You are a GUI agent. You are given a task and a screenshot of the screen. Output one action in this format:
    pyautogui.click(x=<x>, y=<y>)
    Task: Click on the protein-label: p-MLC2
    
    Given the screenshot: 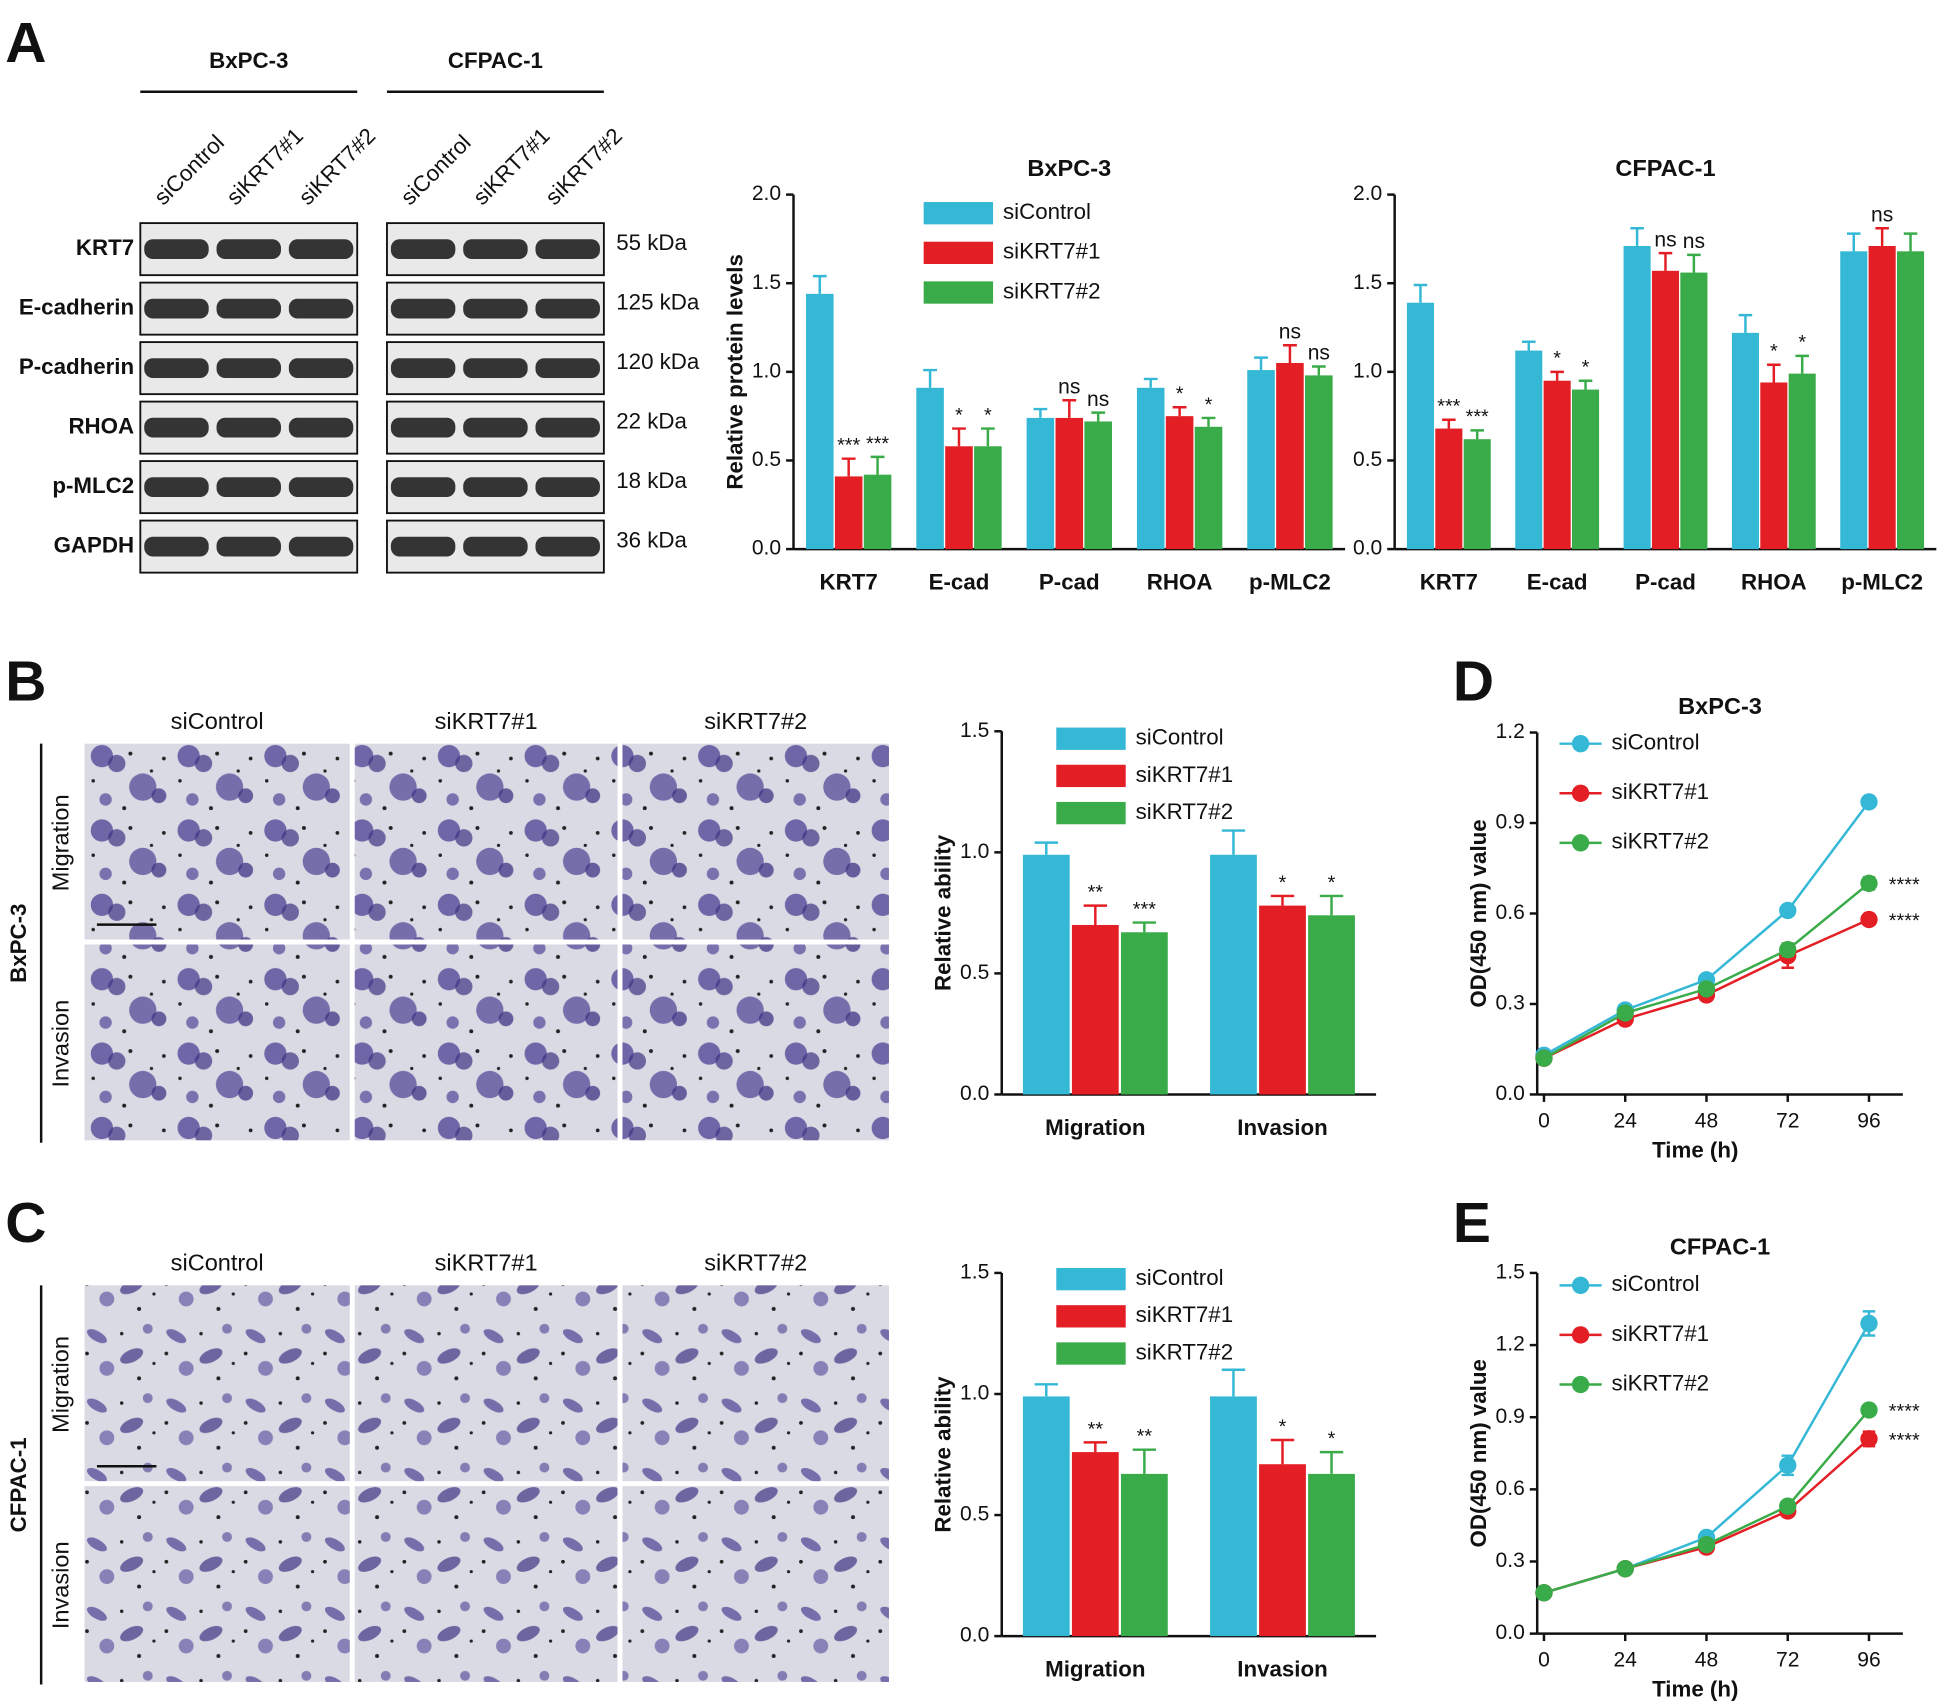 What is the action you would take?
    pyautogui.click(x=93, y=485)
    